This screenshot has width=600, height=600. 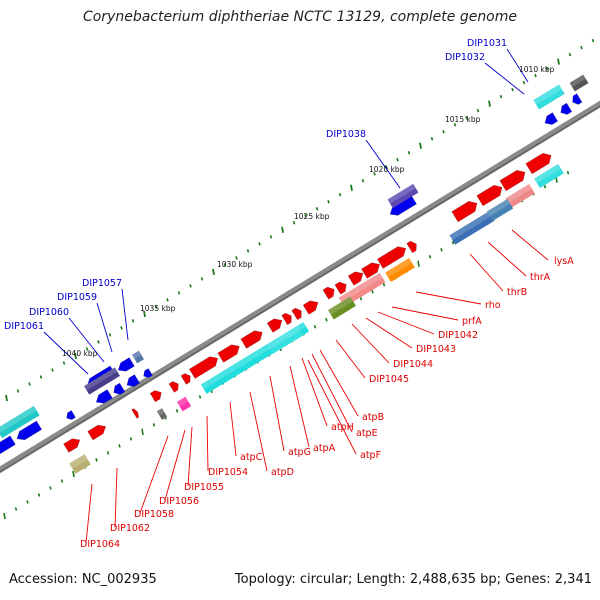 I want to click on gray-feature-shine, so click(x=160, y=412).